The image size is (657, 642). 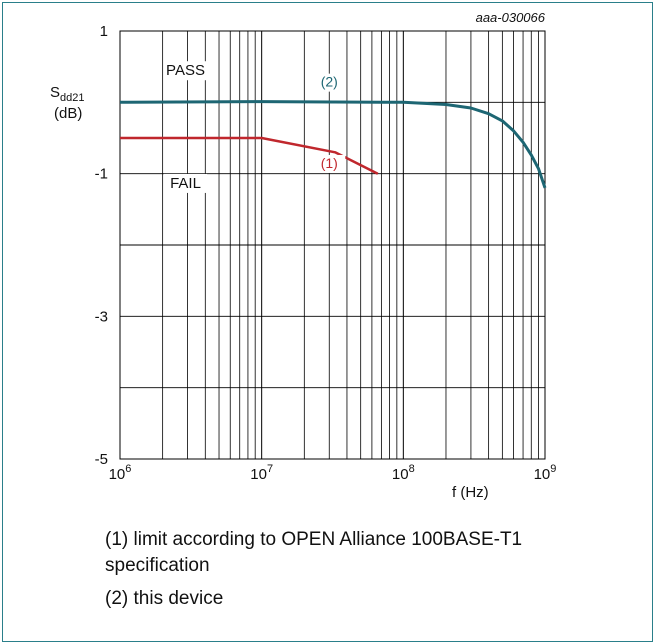 I want to click on series-group, so click(x=333, y=144).